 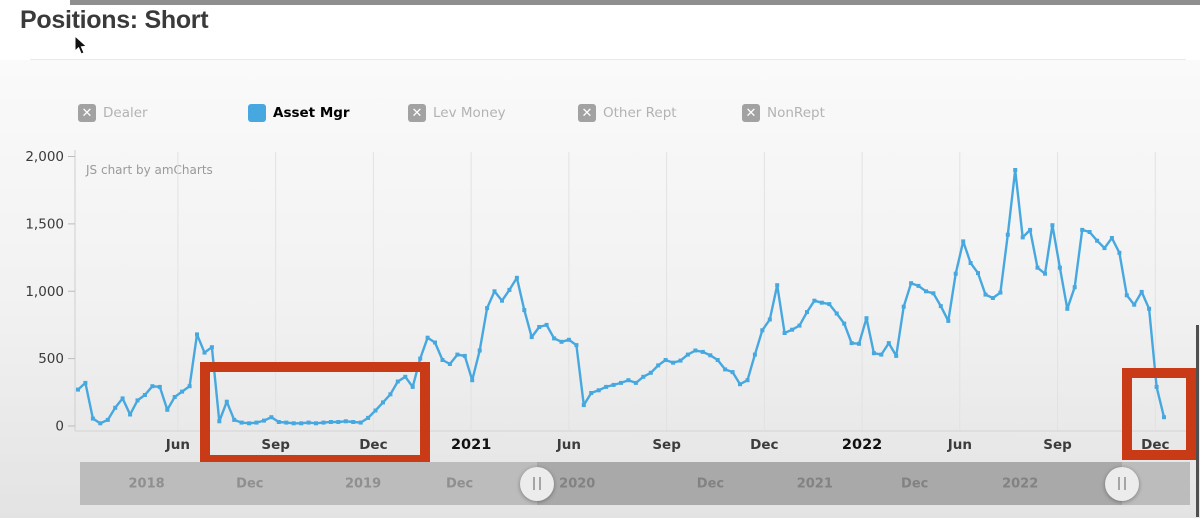 I want to click on legend-item-lev-money: ✕ Lev Money, so click(x=457, y=113).